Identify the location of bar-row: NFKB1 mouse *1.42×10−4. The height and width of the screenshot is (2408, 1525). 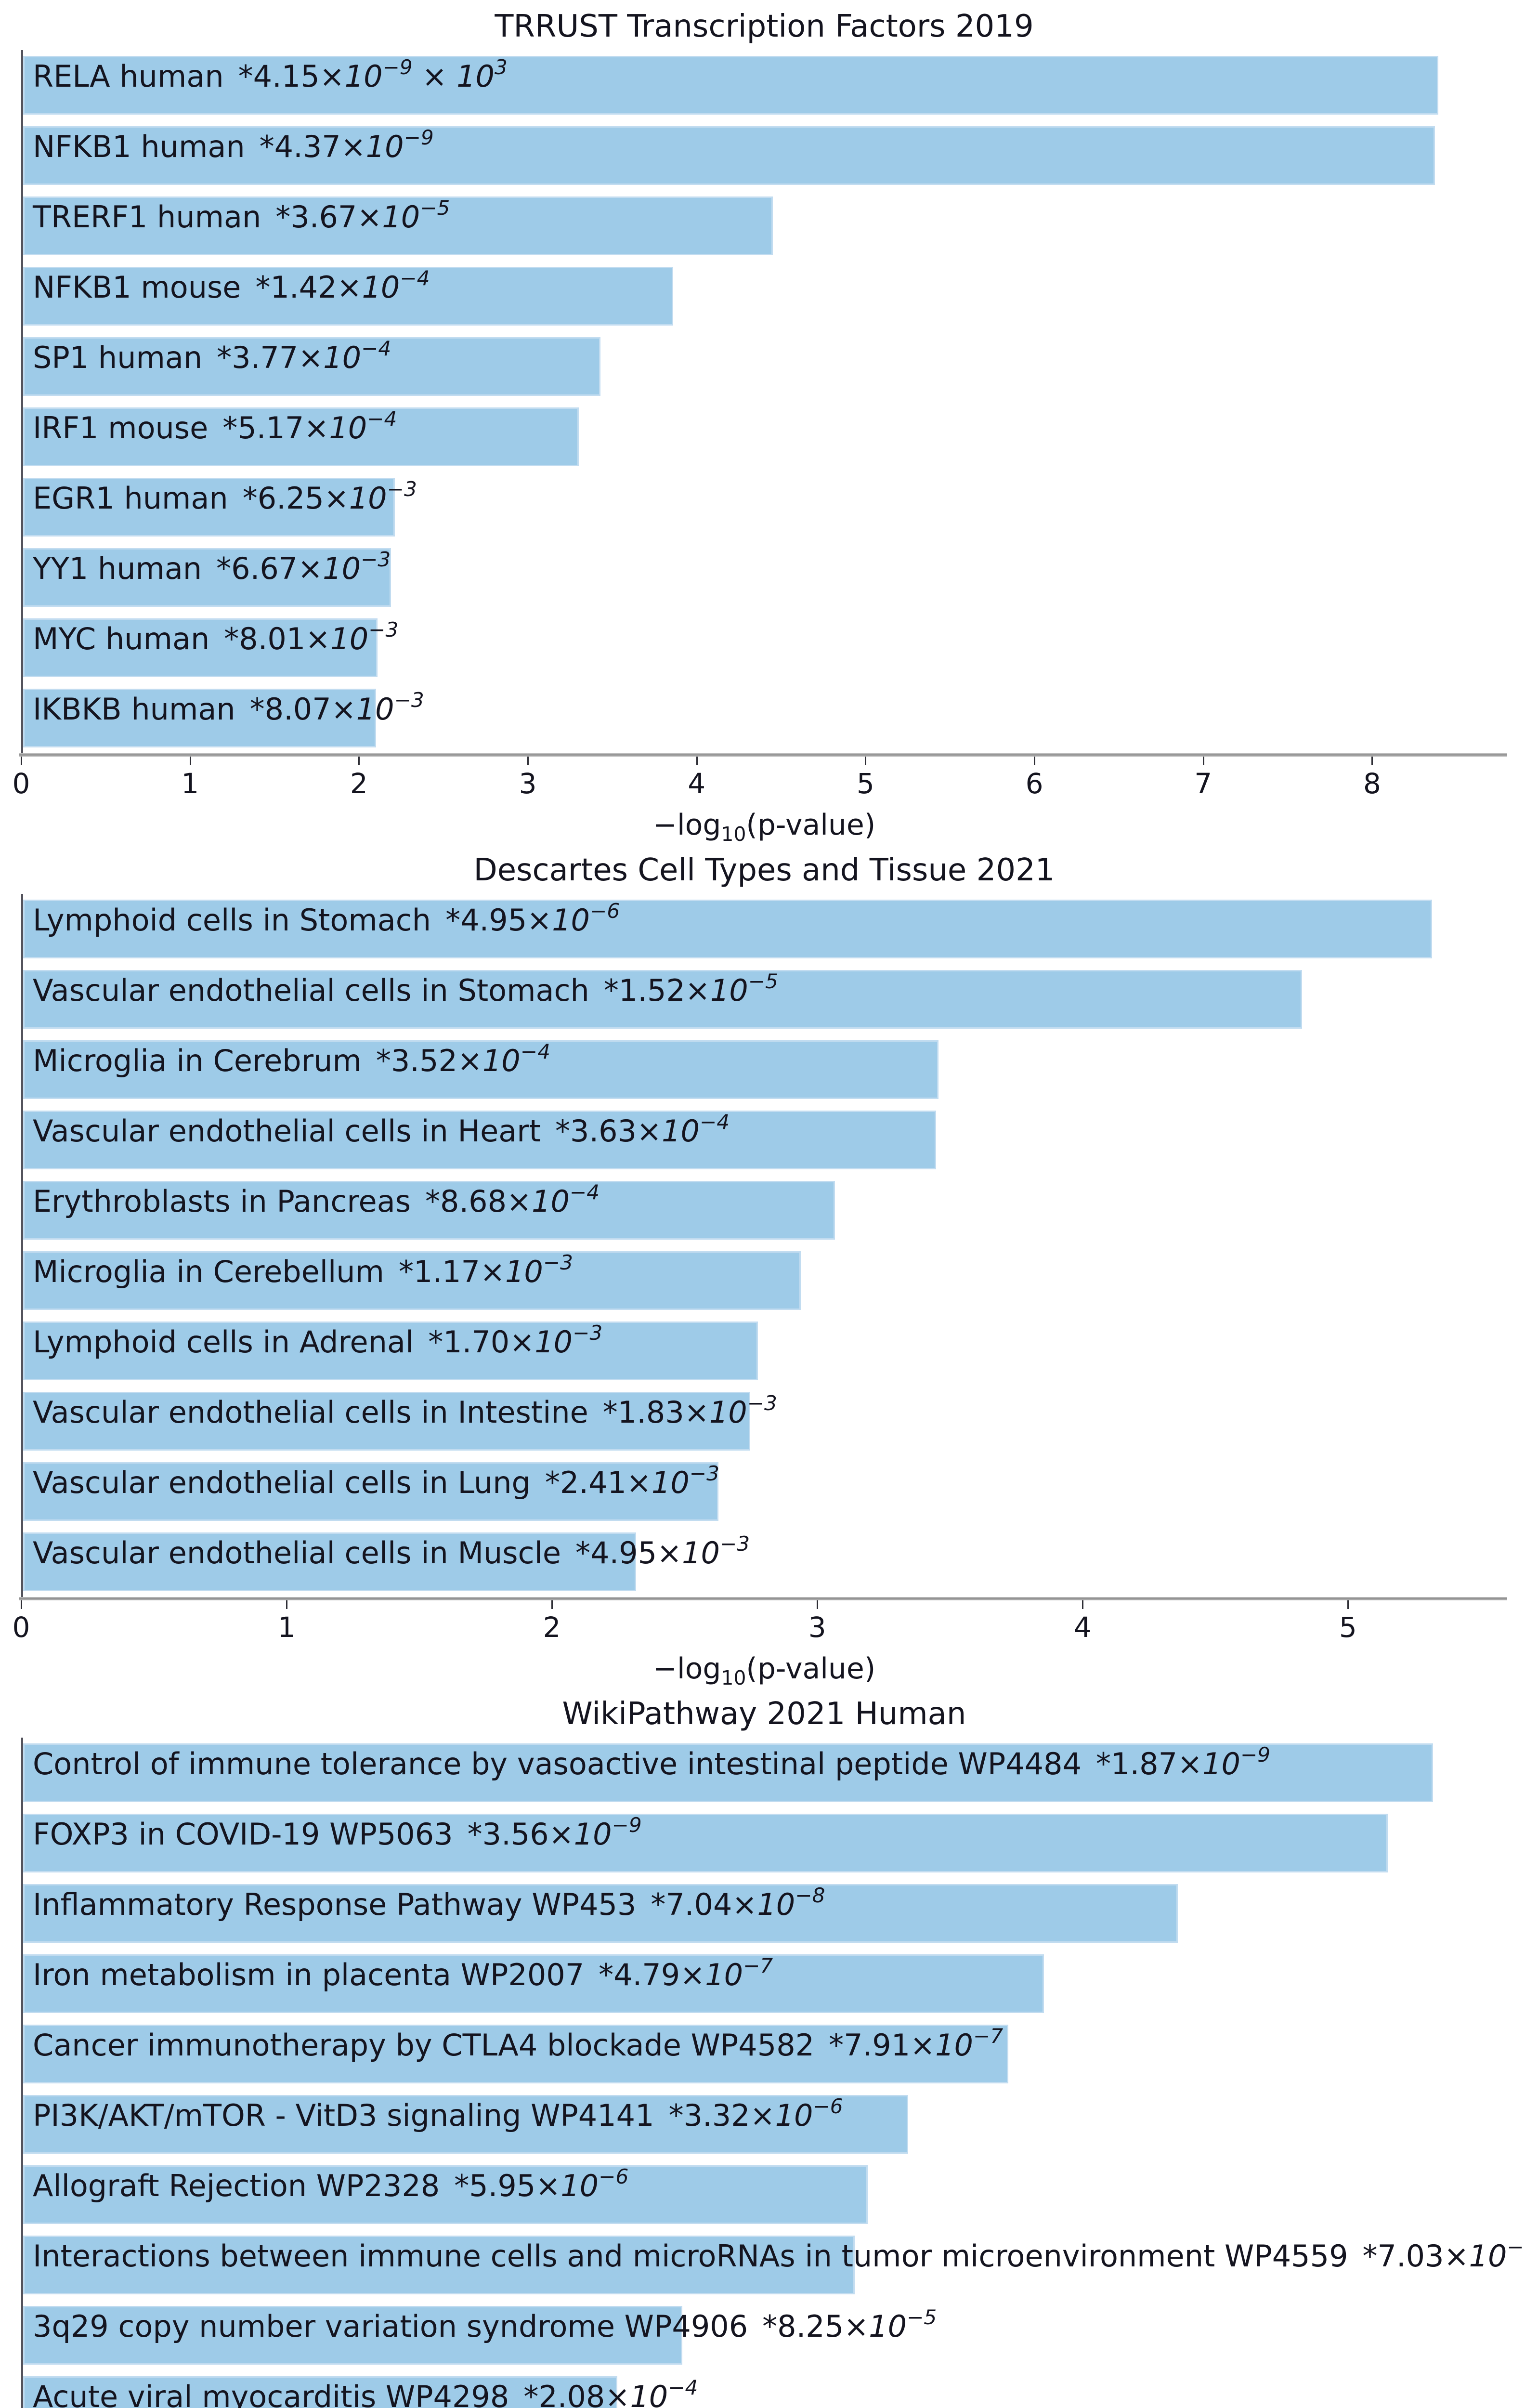
(766, 296).